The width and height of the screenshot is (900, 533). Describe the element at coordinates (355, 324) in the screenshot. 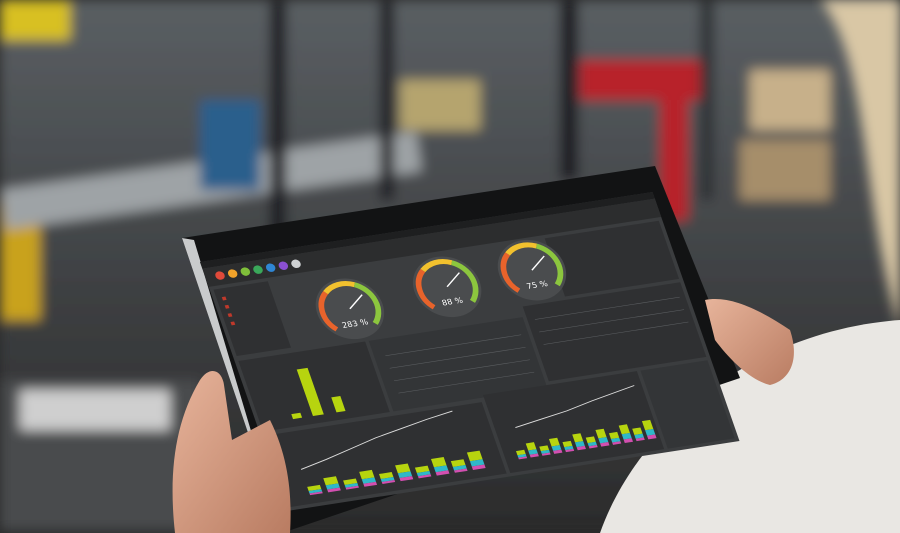

I see `gauge-label: 283 %` at that location.